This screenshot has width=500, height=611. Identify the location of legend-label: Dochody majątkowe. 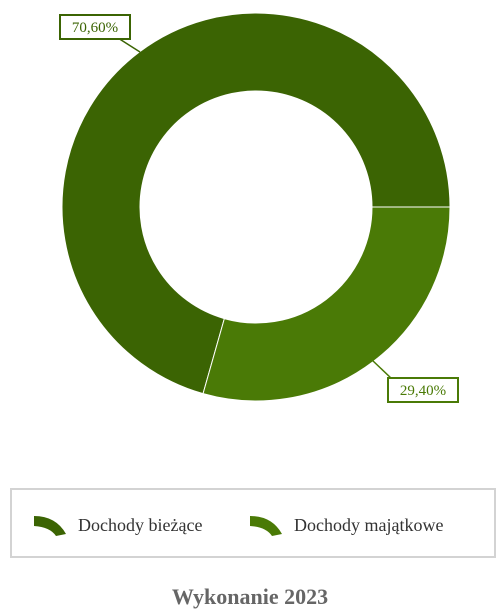
(369, 524).